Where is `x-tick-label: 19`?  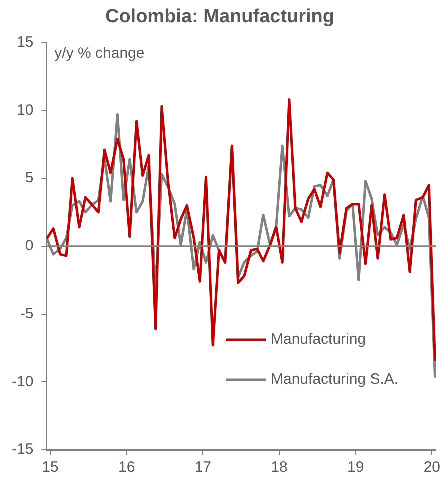
x-tick-label: 19 is located at coordinates (356, 467).